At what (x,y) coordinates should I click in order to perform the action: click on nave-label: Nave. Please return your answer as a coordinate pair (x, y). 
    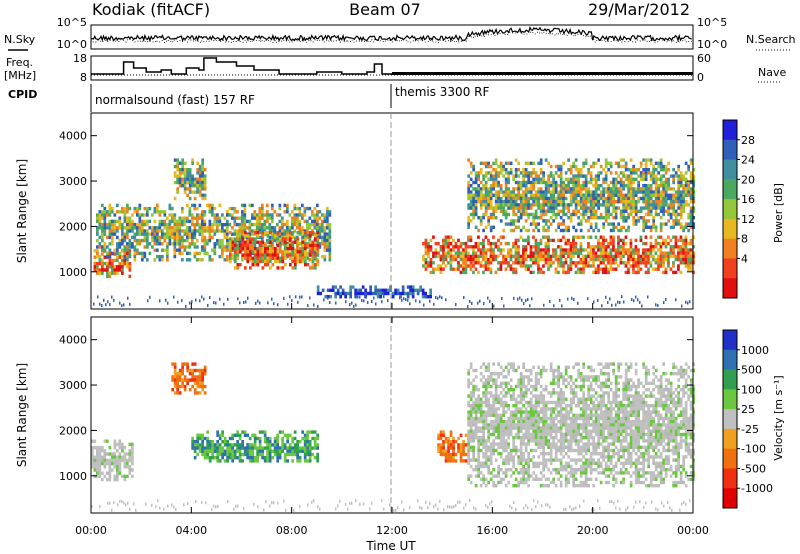
    Looking at the image, I should click on (772, 72).